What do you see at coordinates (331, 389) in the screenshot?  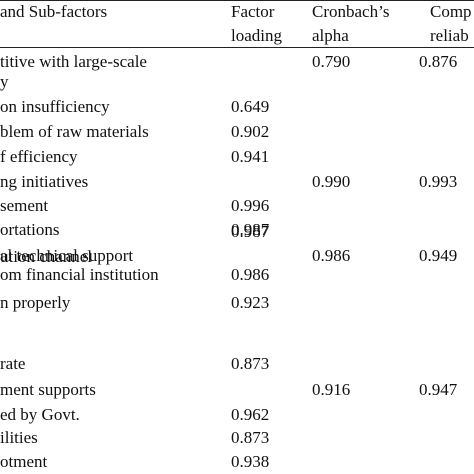 I see `row-alpha: 0.916` at bounding box center [331, 389].